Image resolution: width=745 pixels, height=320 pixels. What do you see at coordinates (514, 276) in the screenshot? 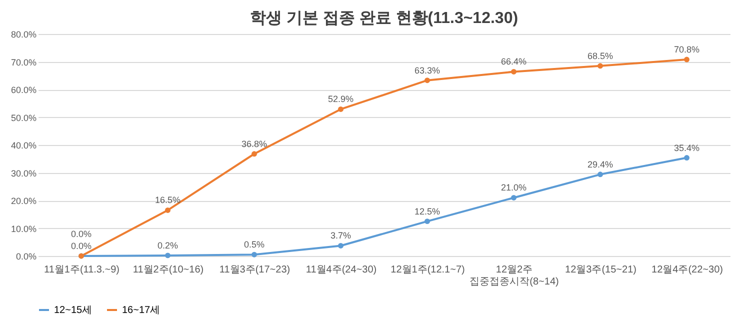
I see `x-tick-label: 12월2주 집중접종시작(8~14)` at bounding box center [514, 276].